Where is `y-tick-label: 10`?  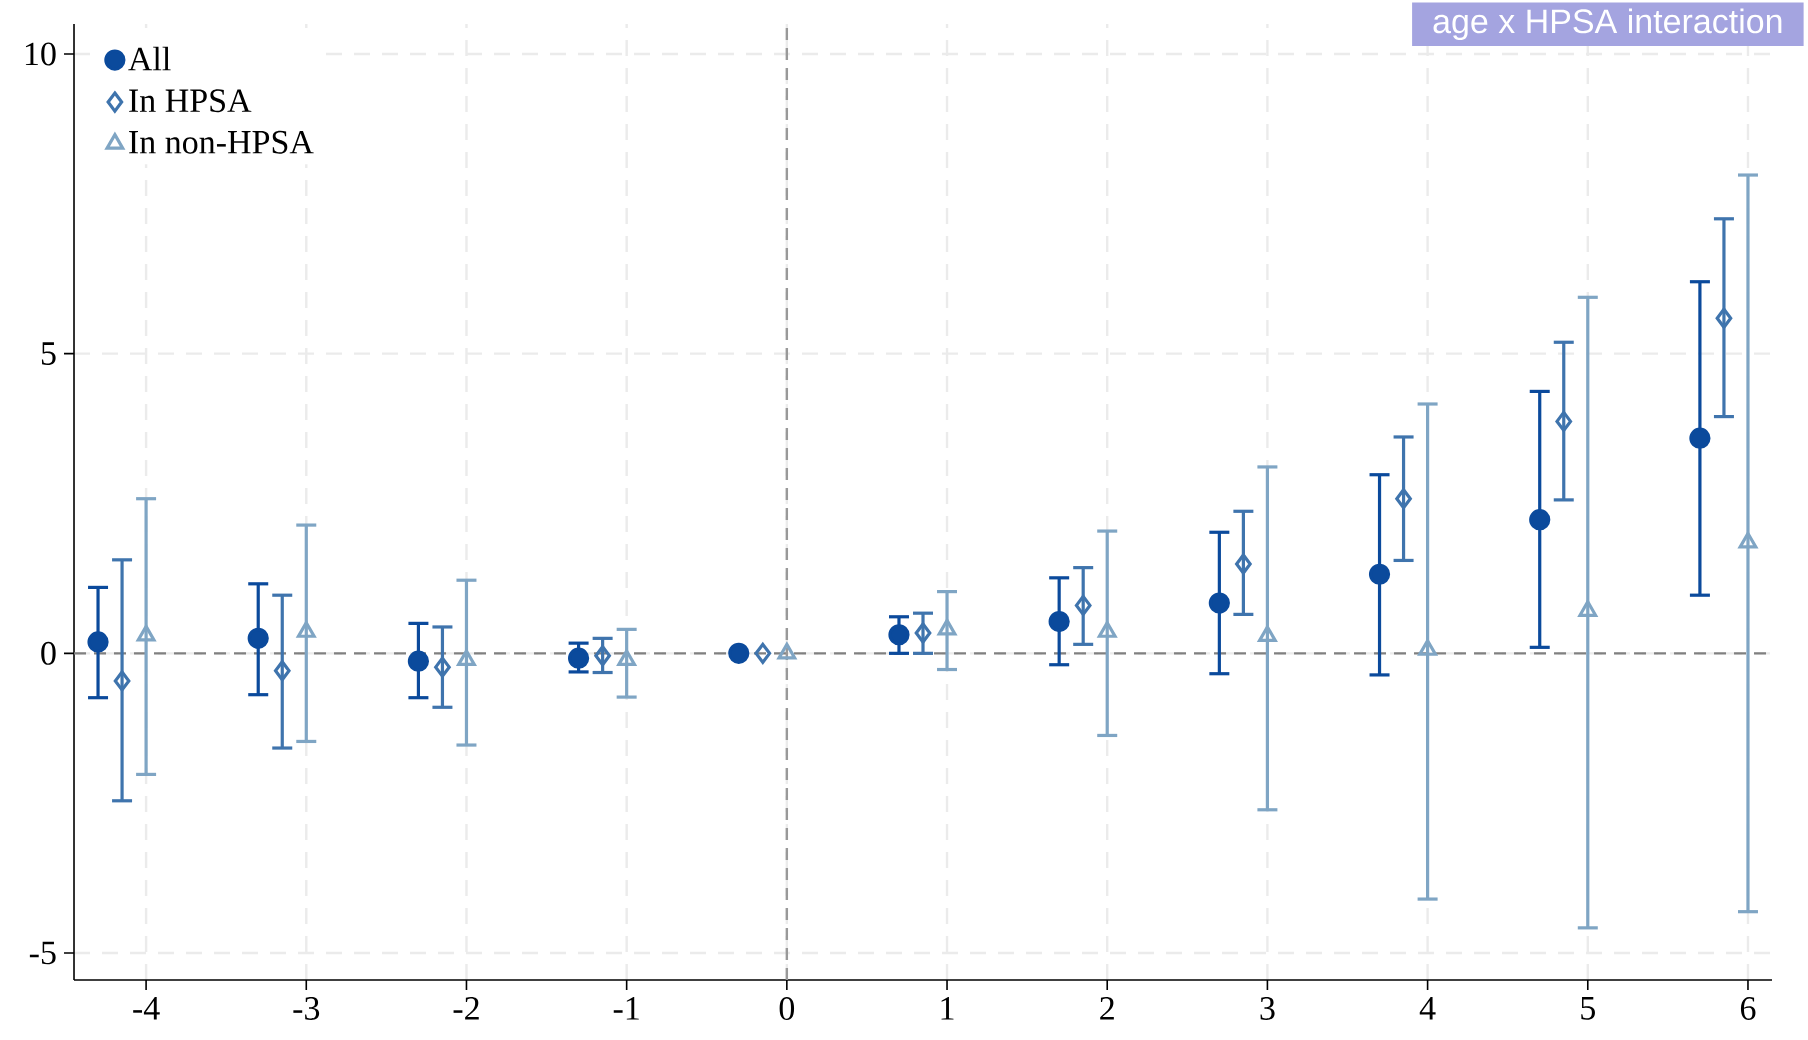
y-tick-label: 10 is located at coordinates (40, 54).